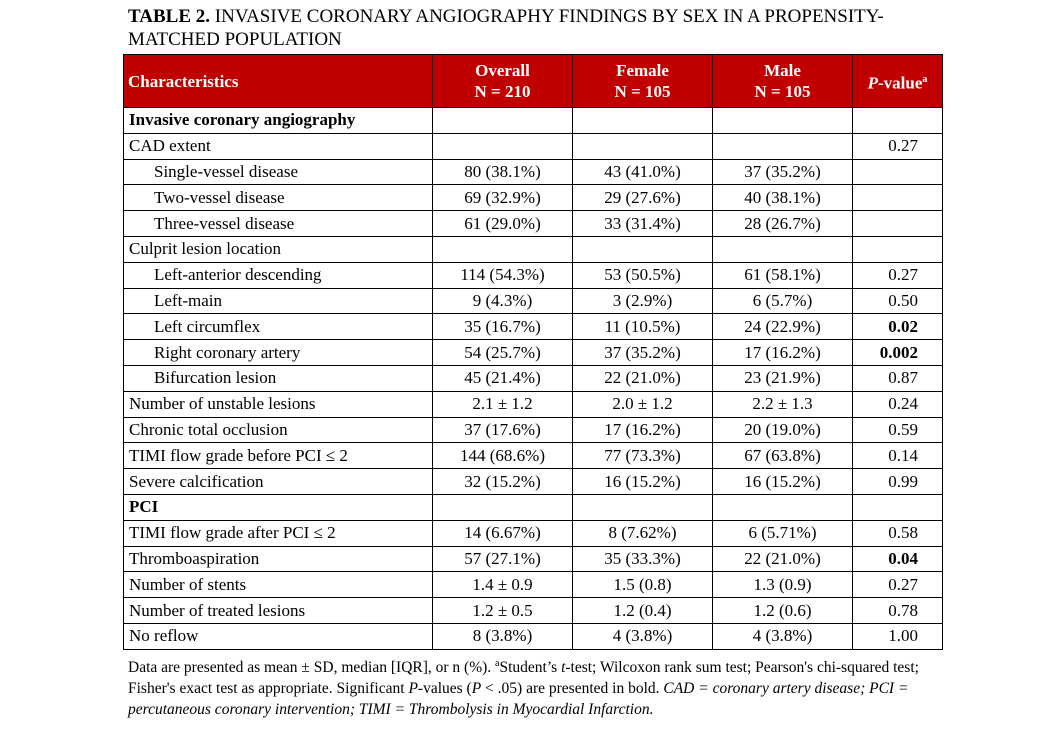 This screenshot has height=742, width=1062. Describe the element at coordinates (782, 378) in the screenshot. I see `cell-male: 23 (21.9%)` at that location.